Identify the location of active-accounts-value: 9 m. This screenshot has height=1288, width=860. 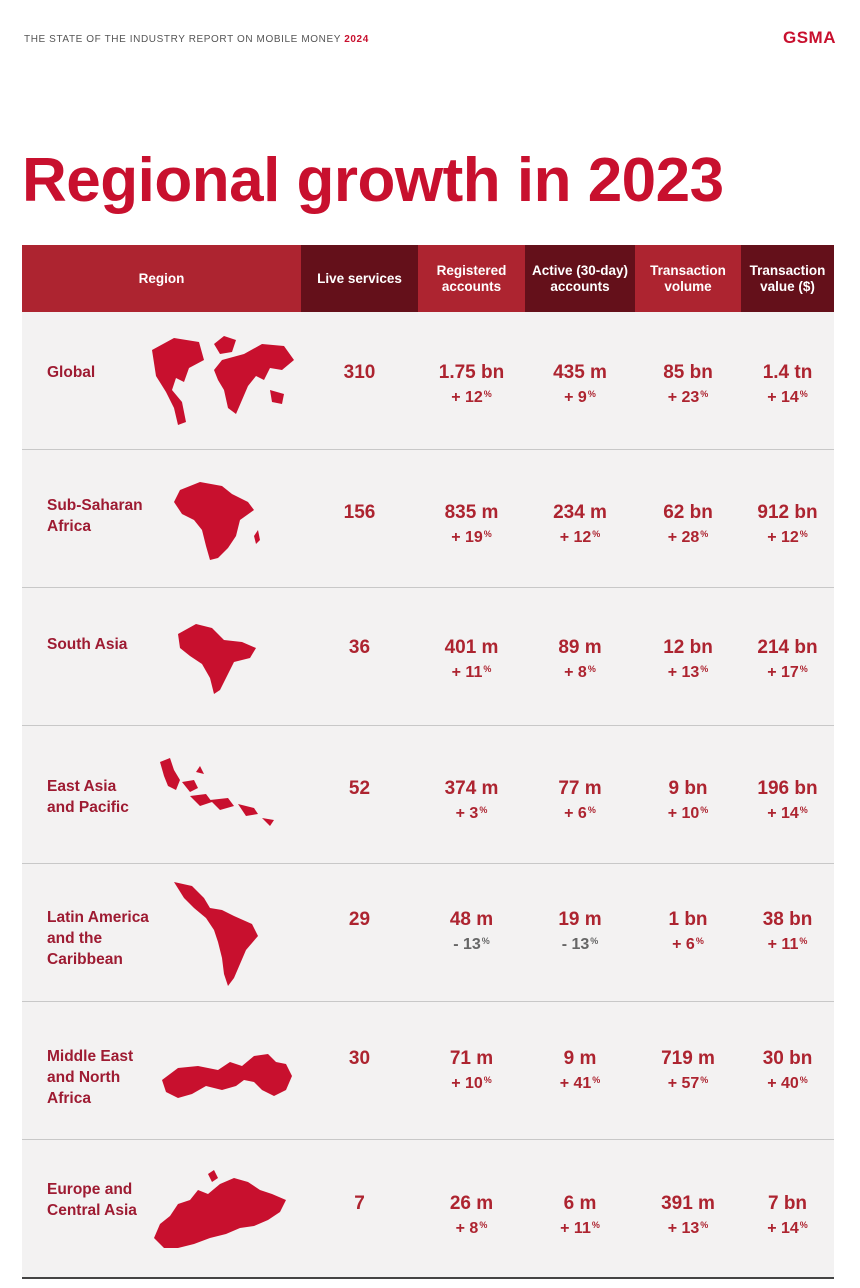
(580, 1058).